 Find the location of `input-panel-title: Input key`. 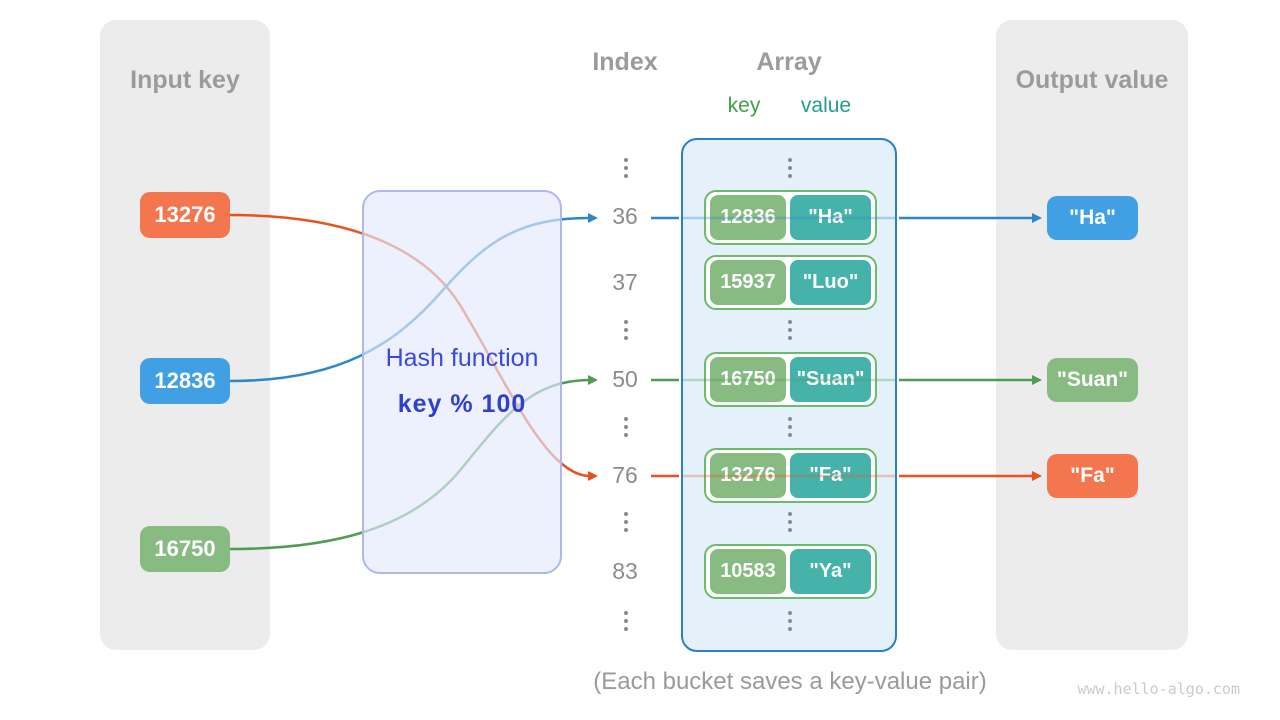

input-panel-title: Input key is located at coordinates (185, 80).